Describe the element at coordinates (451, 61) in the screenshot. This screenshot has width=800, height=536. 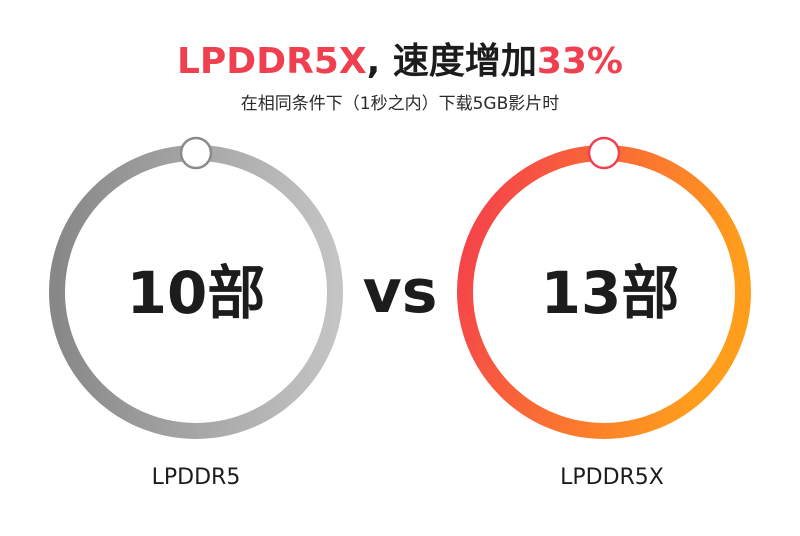
I see `headline-middle: , 速度增加` at that location.